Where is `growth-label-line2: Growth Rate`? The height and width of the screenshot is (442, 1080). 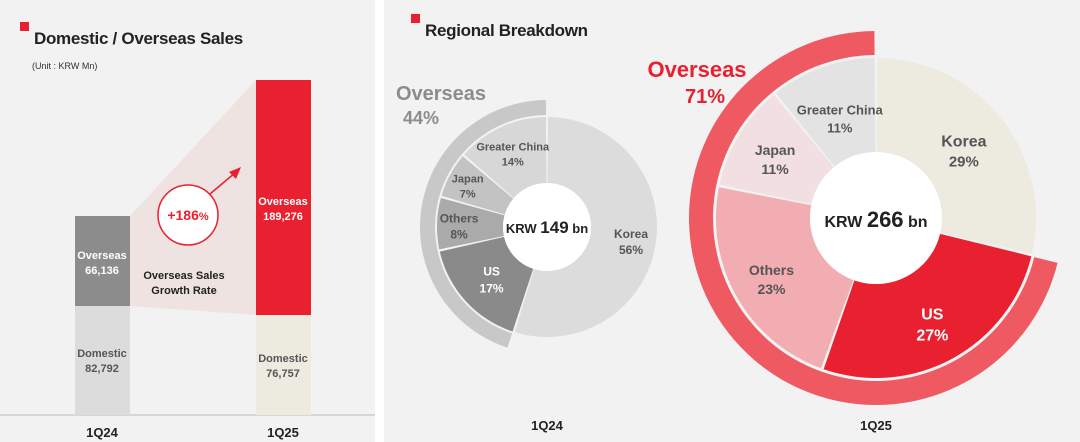 growth-label-line2: Growth Rate is located at coordinates (183, 291).